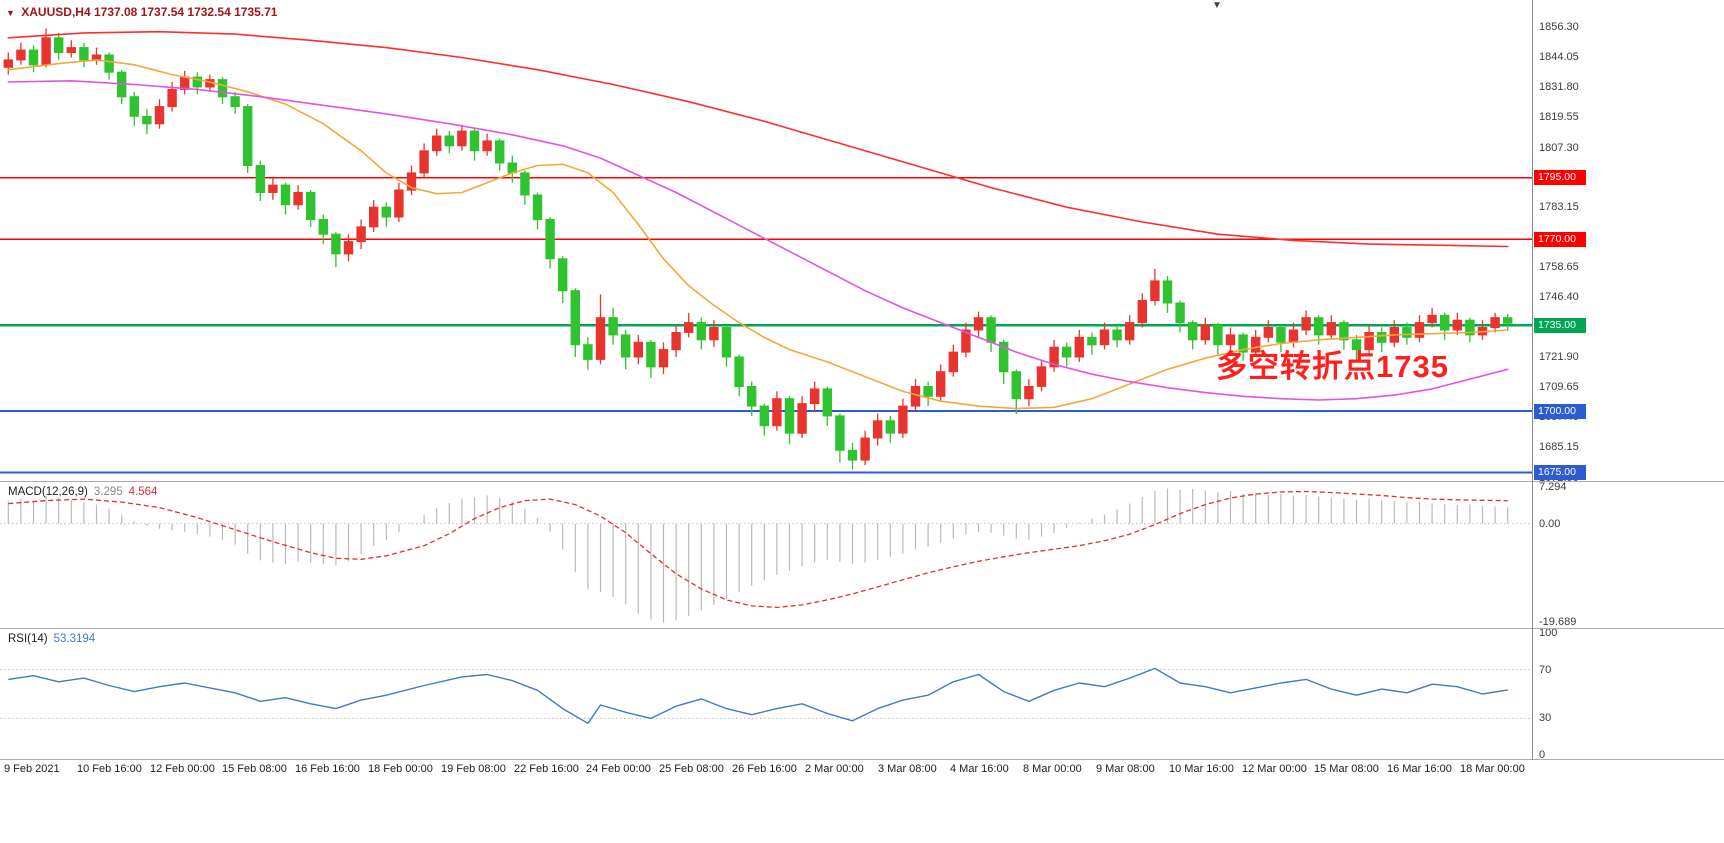 The height and width of the screenshot is (843, 1724). Describe the element at coordinates (758, 549) in the screenshot. I see `macd-signal-line` at that location.